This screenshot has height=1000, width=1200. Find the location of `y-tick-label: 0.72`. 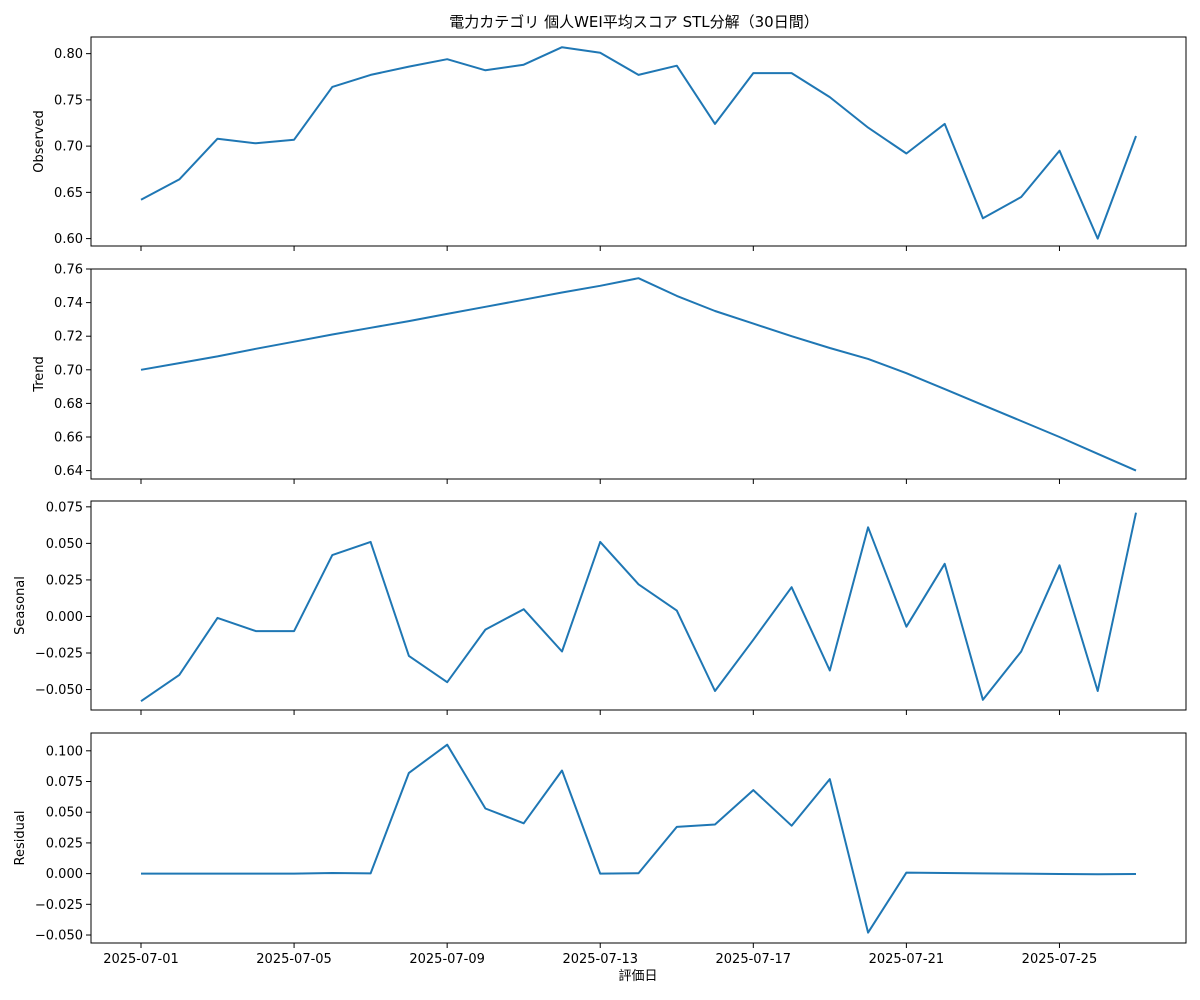

y-tick-label: 0.72 is located at coordinates (68, 337).